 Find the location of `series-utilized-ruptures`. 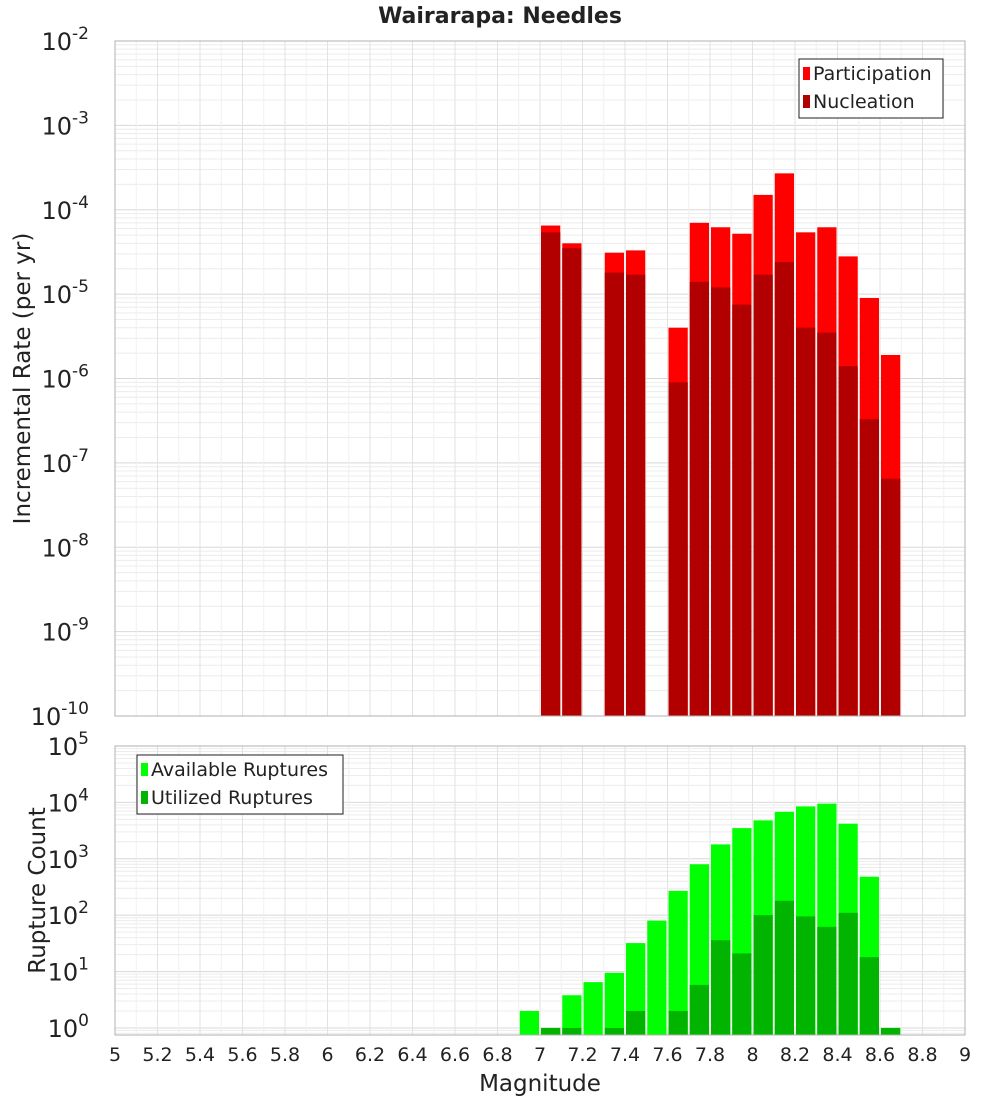

series-utilized-ruptures is located at coordinates (721, 967).